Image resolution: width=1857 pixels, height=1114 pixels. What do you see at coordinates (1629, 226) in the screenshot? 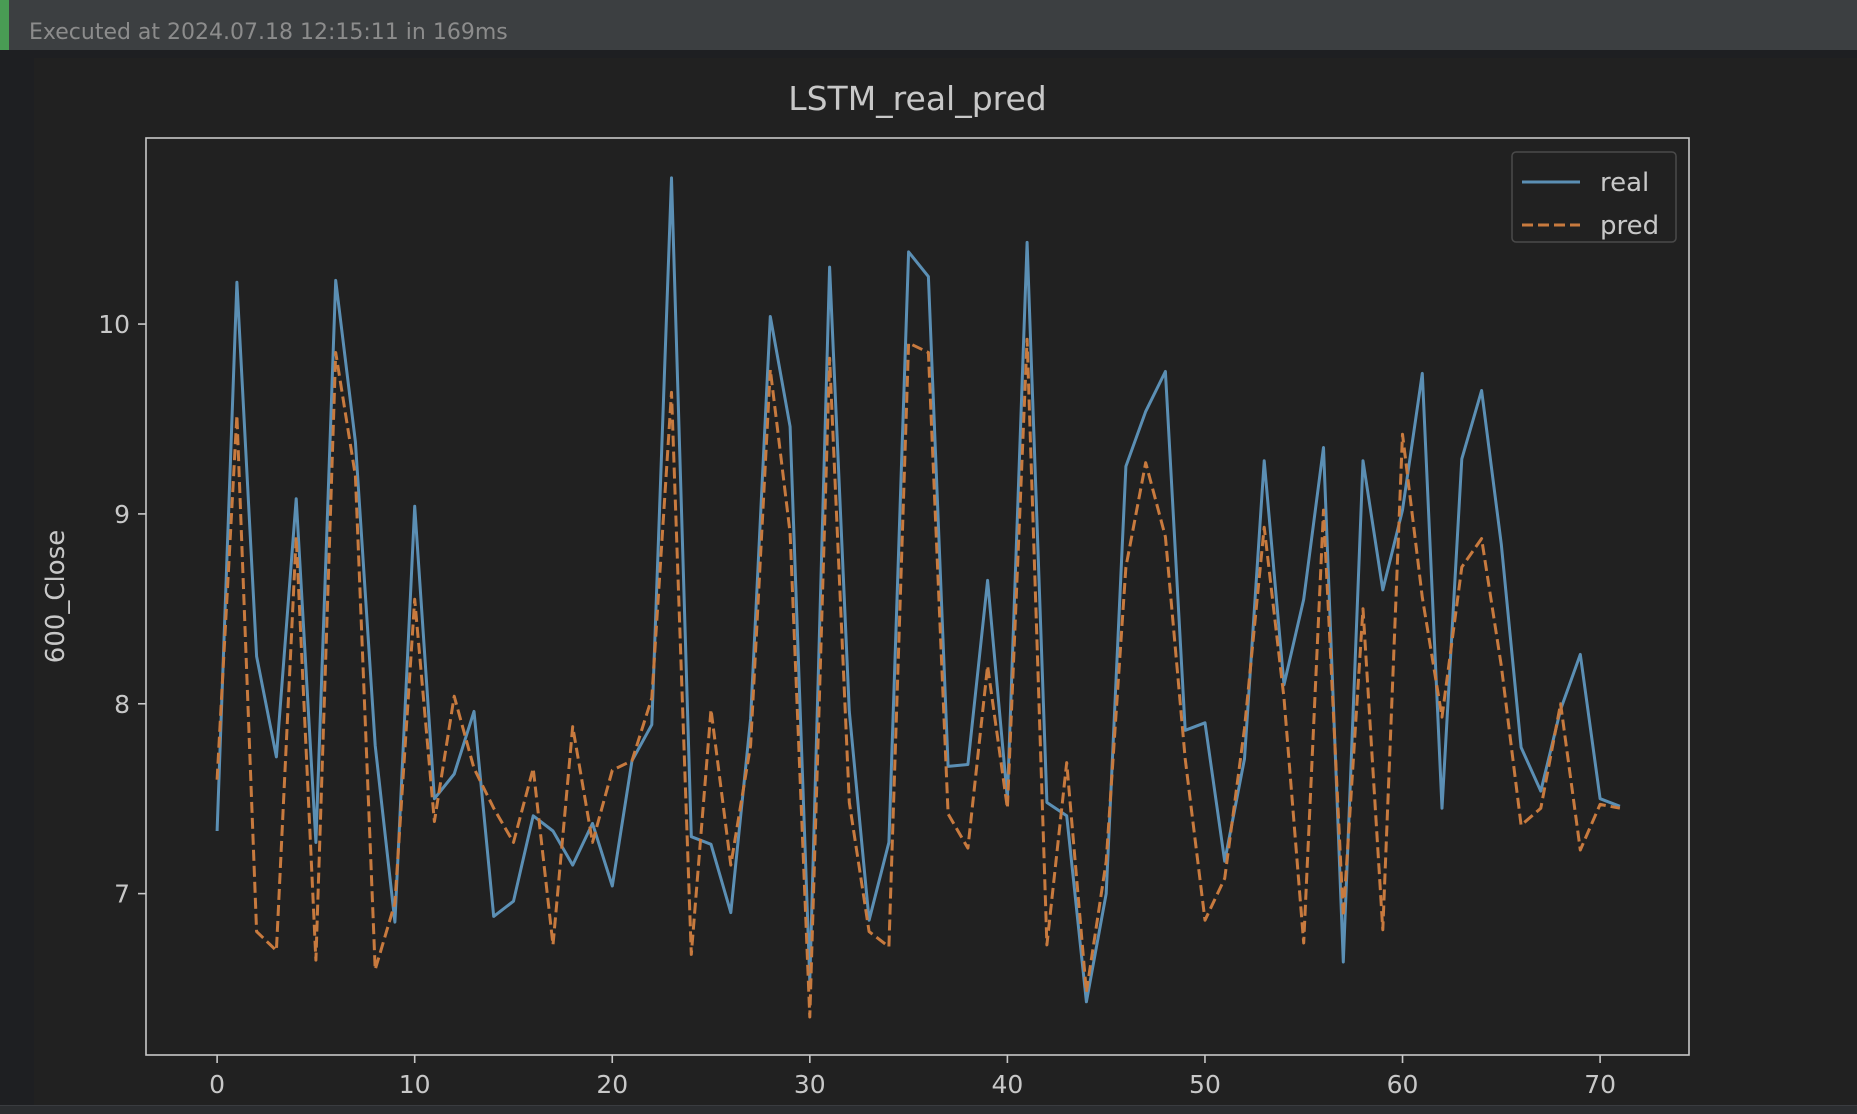
I see `legend-label-pred: pred` at bounding box center [1629, 226].